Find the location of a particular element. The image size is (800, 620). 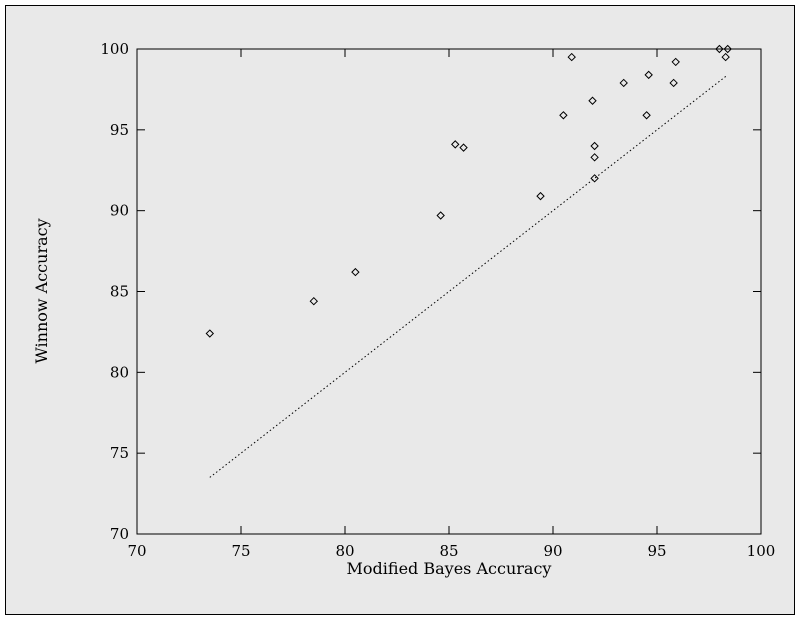

y-tick-label: 90 is located at coordinates (119, 211).